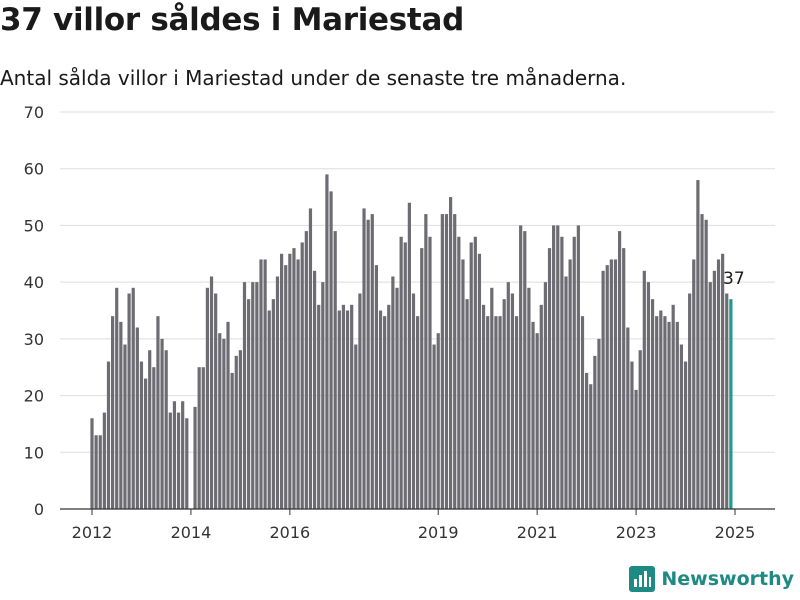 The height and width of the screenshot is (600, 800). I want to click on y-tick-label: 60, so click(34, 169).